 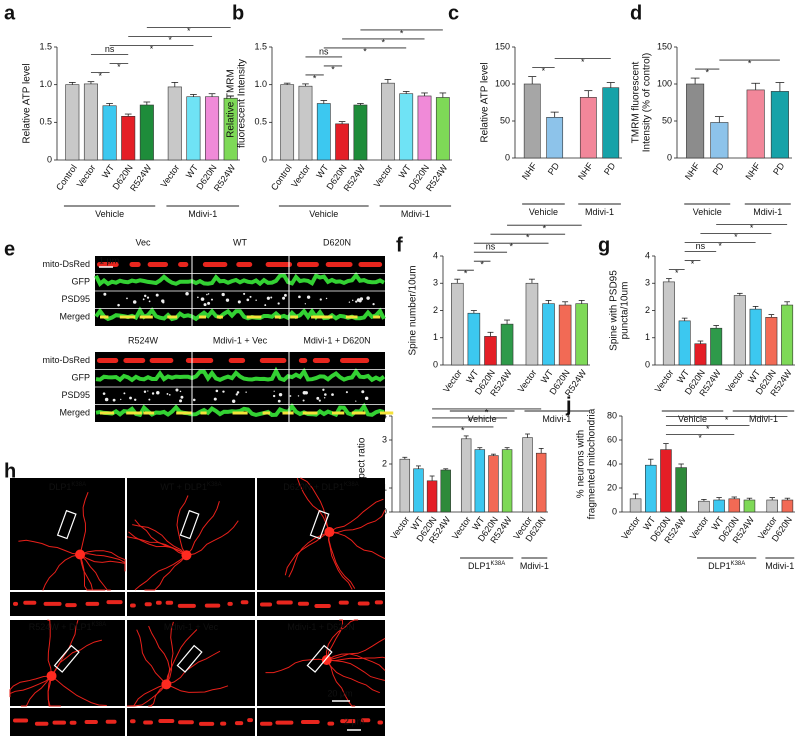 I want to click on significance-label: ns, so click(x=491, y=247).